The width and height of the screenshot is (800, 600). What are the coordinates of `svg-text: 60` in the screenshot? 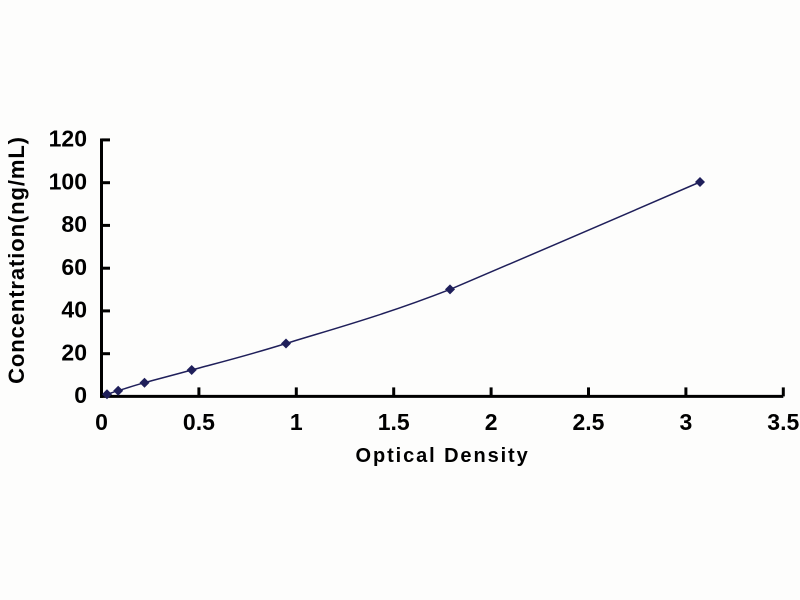 It's located at (74, 267).